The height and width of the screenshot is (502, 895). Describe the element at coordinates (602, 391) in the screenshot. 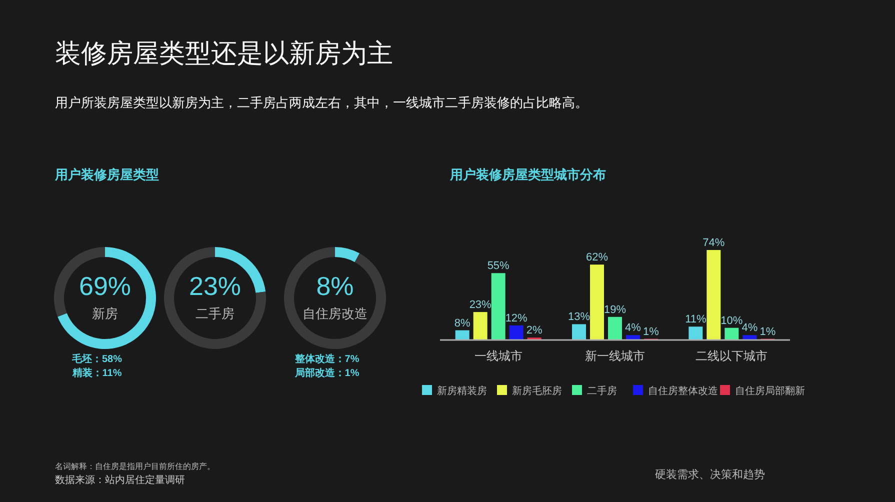

I see `legend-label: 二手房` at that location.